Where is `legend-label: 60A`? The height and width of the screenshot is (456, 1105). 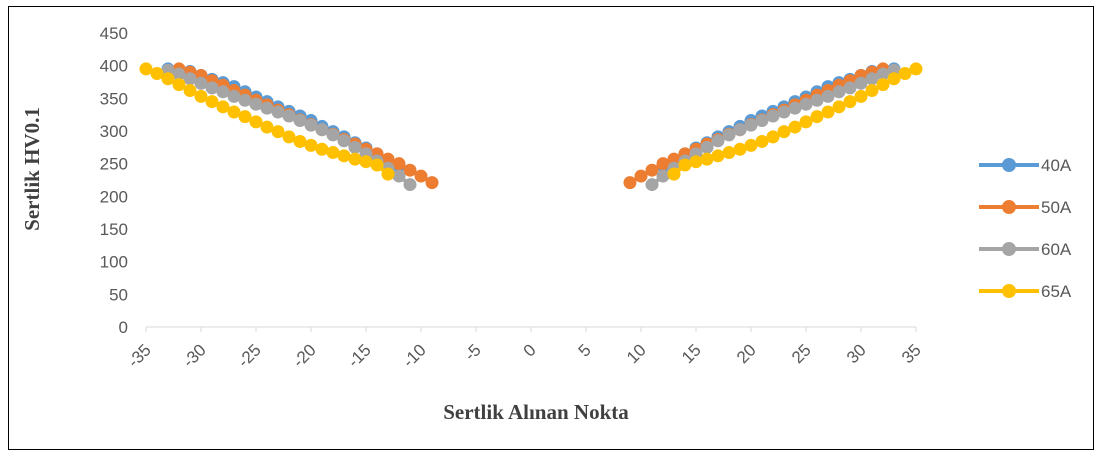 legend-label: 60A is located at coordinates (1056, 249).